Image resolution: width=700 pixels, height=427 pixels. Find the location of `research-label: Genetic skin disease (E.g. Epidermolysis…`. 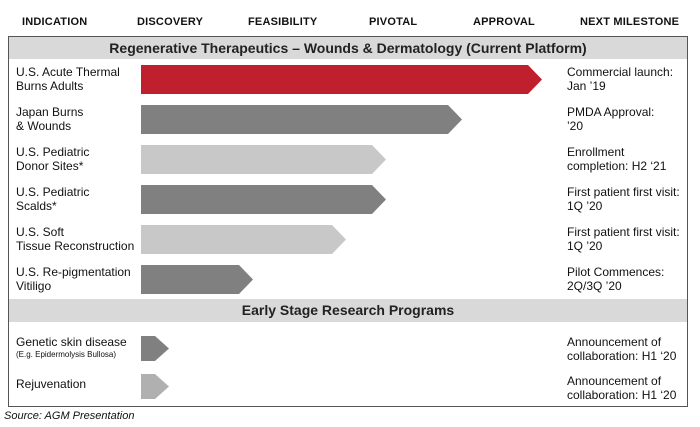

research-label: Genetic skin disease (E.g. Epidermolysis… is located at coordinates (71, 347).